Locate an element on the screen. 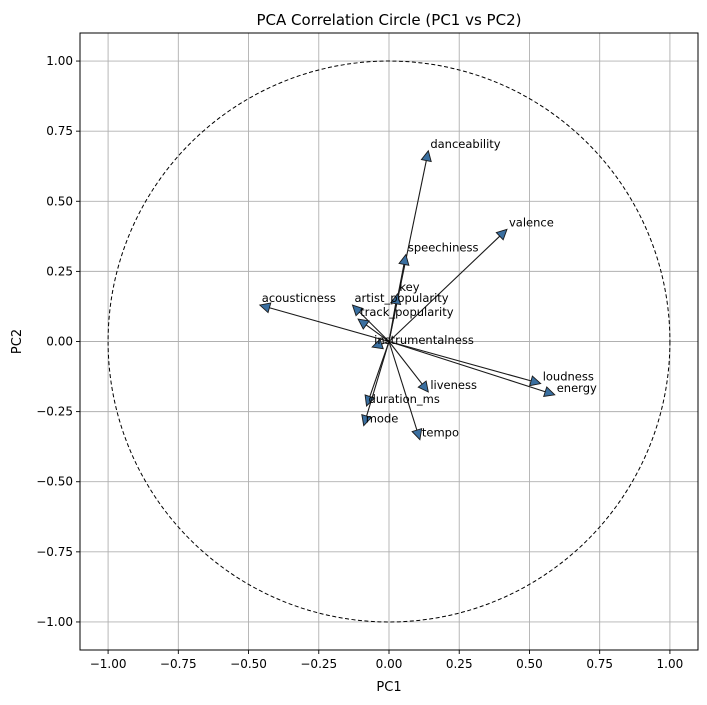  x-tick-label: −0.75 is located at coordinates (178, 664).